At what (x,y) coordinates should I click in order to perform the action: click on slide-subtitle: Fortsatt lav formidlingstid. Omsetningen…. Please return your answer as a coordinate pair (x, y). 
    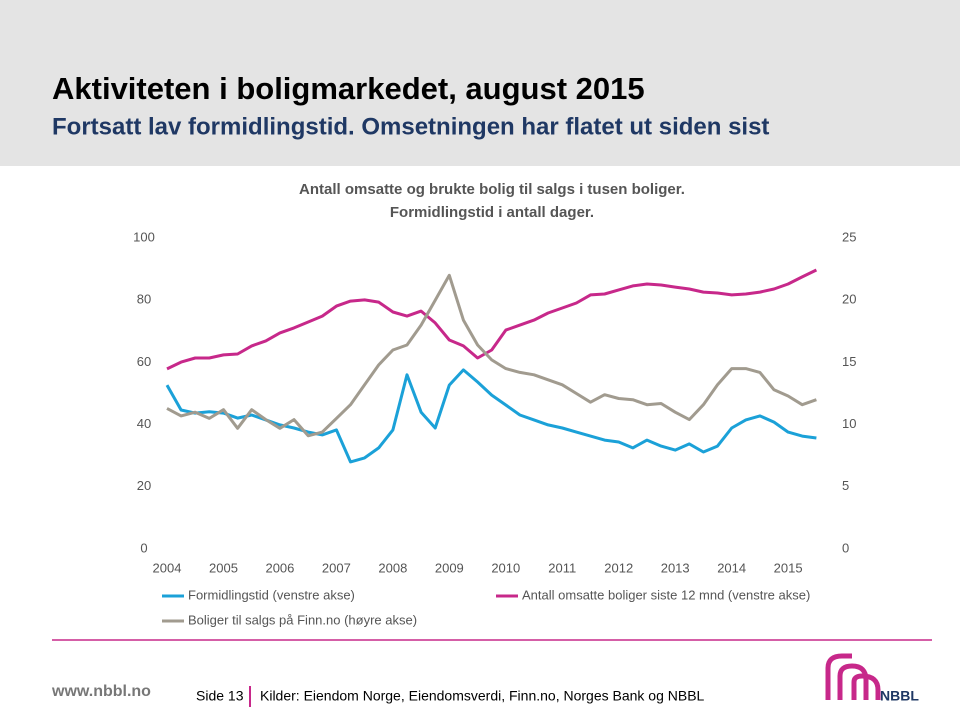
    Looking at the image, I should click on (410, 126).